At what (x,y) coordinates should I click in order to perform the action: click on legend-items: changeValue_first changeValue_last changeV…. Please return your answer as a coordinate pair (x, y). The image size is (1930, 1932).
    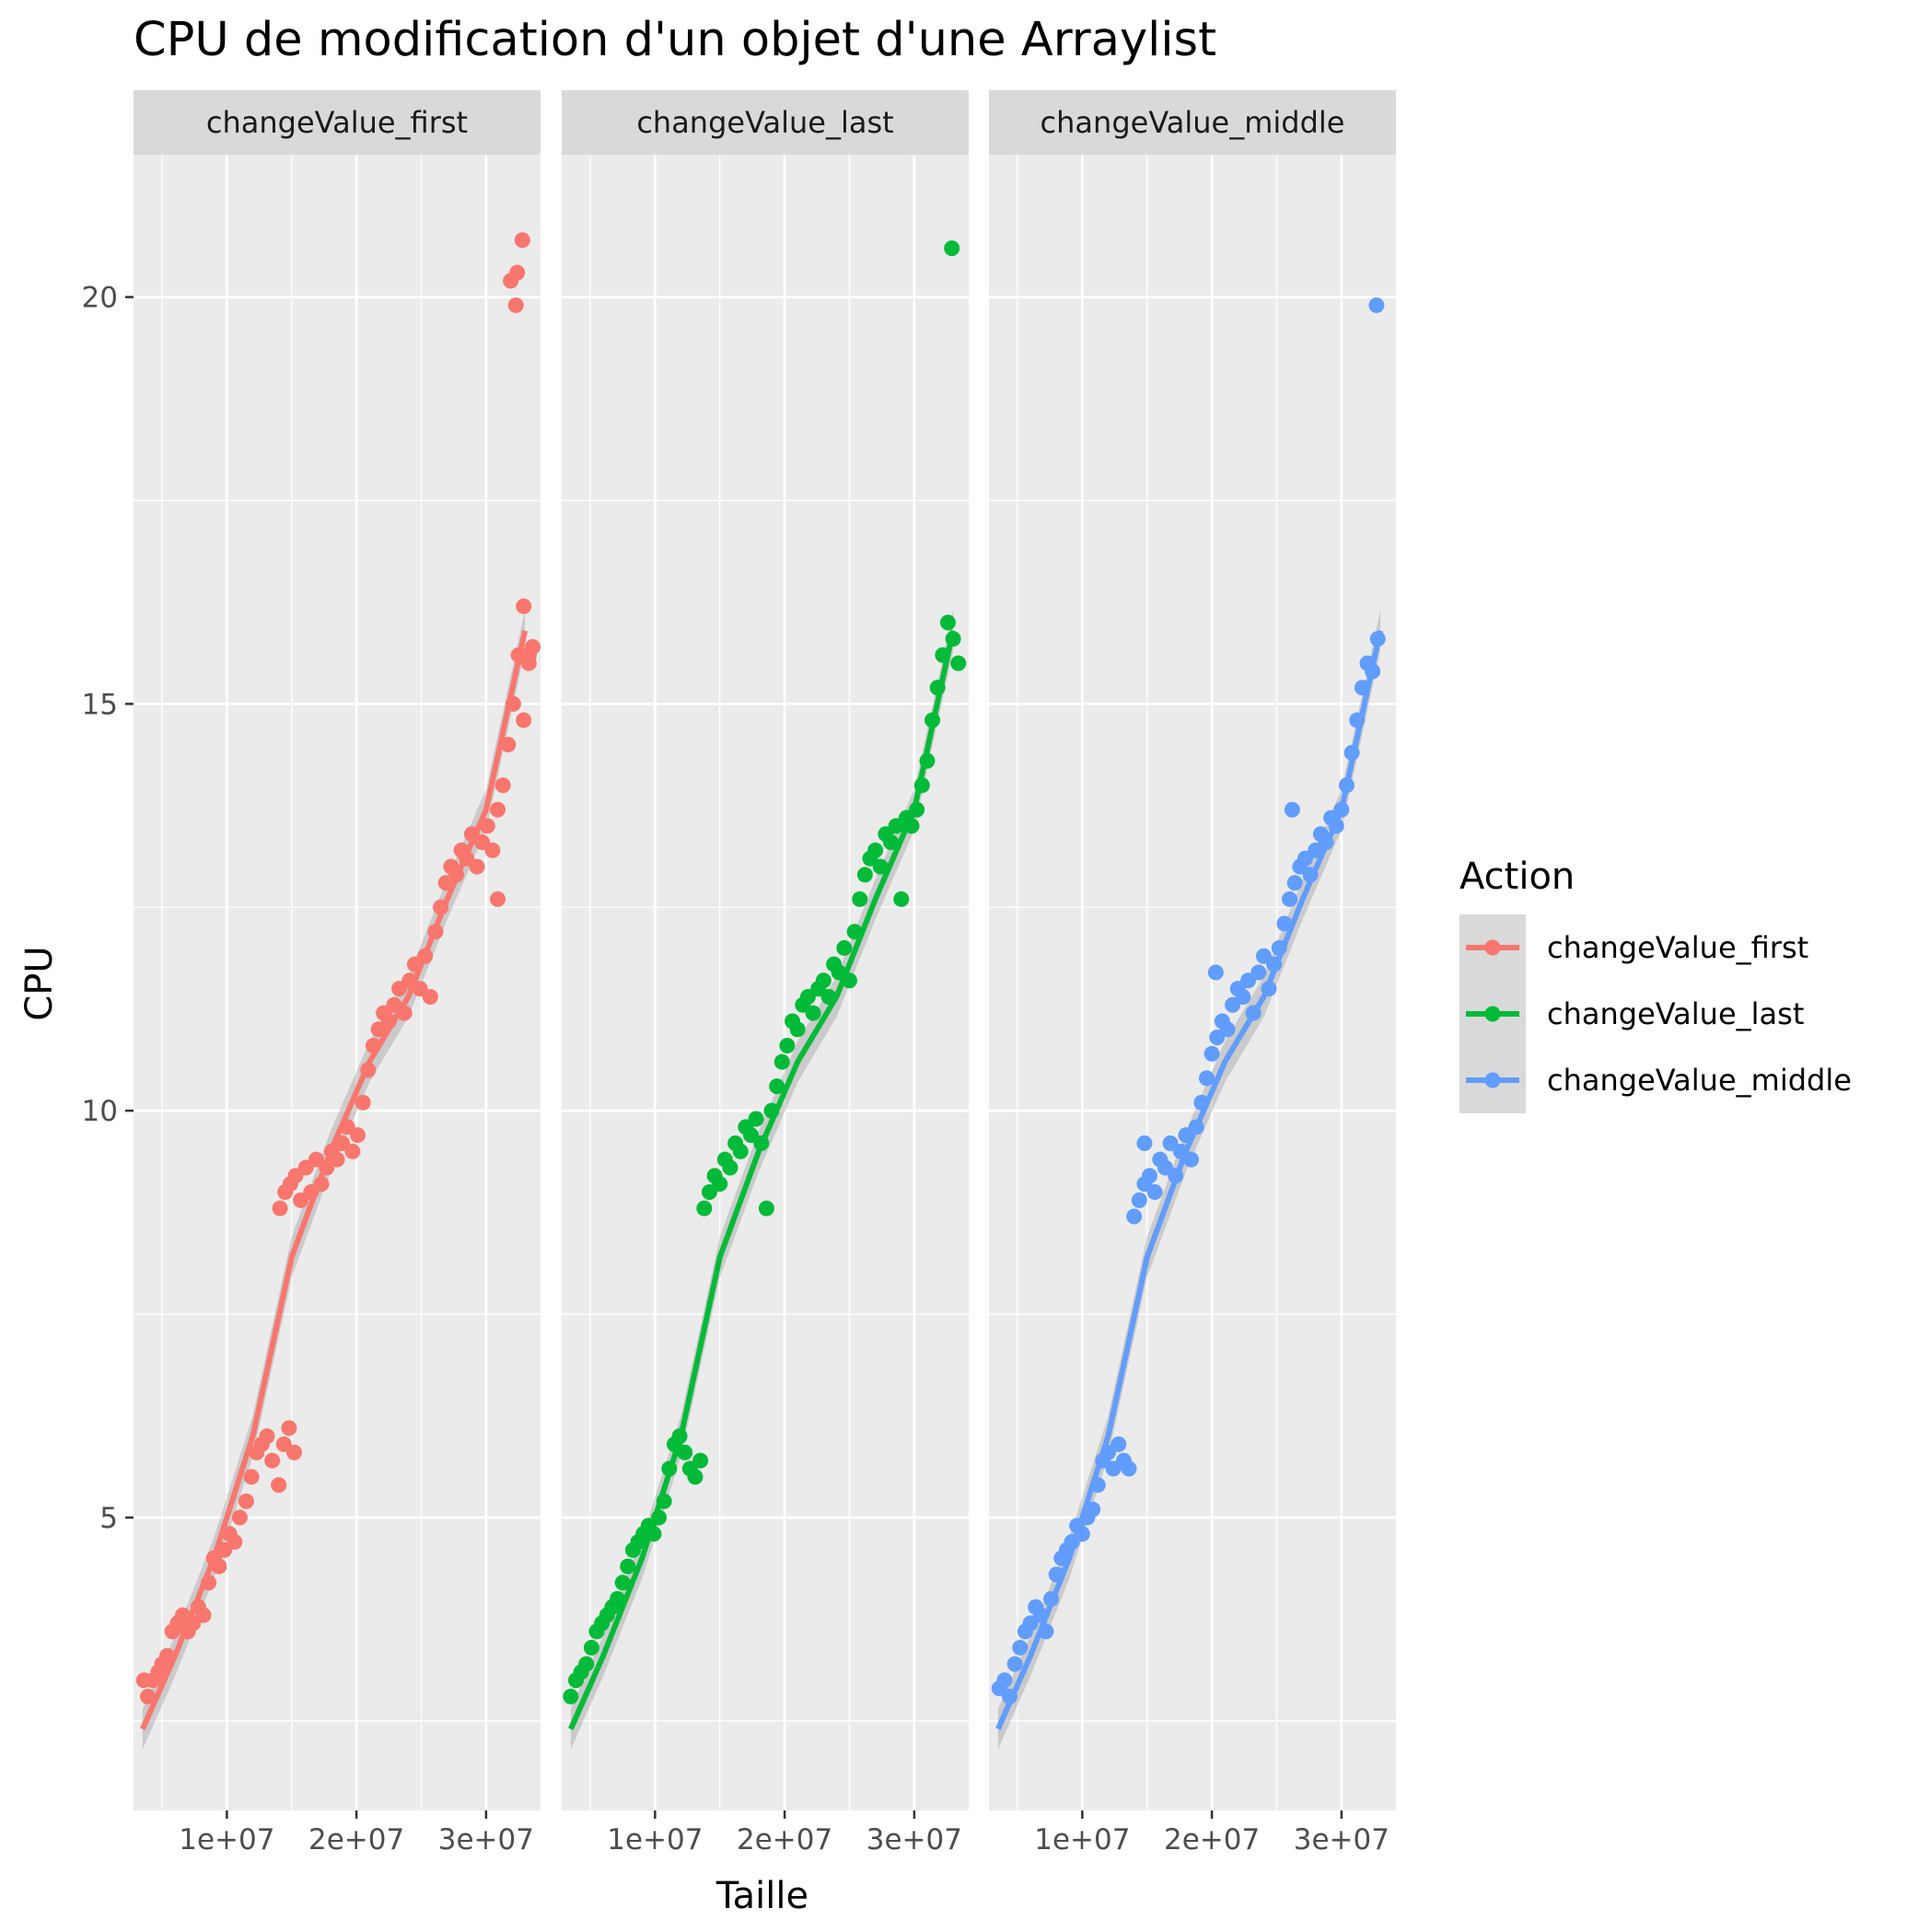
    Looking at the image, I should click on (1655, 1013).